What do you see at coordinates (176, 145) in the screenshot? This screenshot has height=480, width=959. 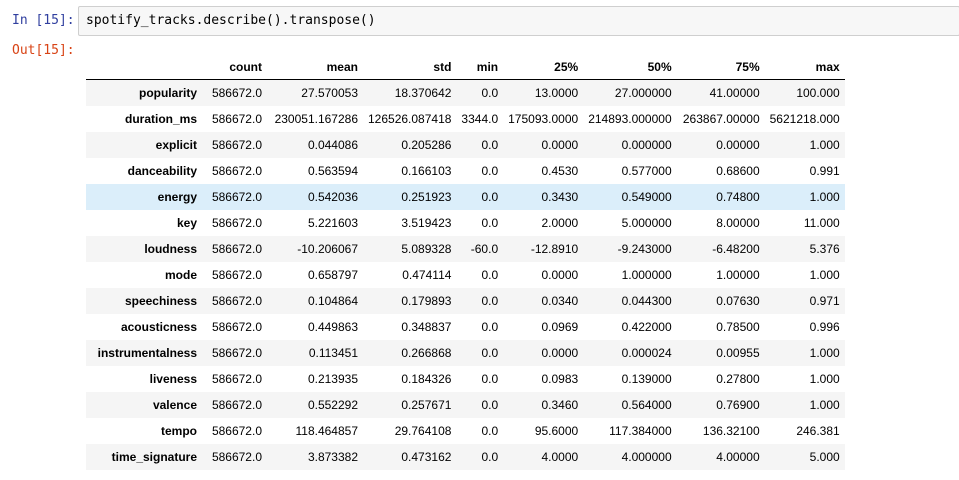 I see `row-label: explicit` at bounding box center [176, 145].